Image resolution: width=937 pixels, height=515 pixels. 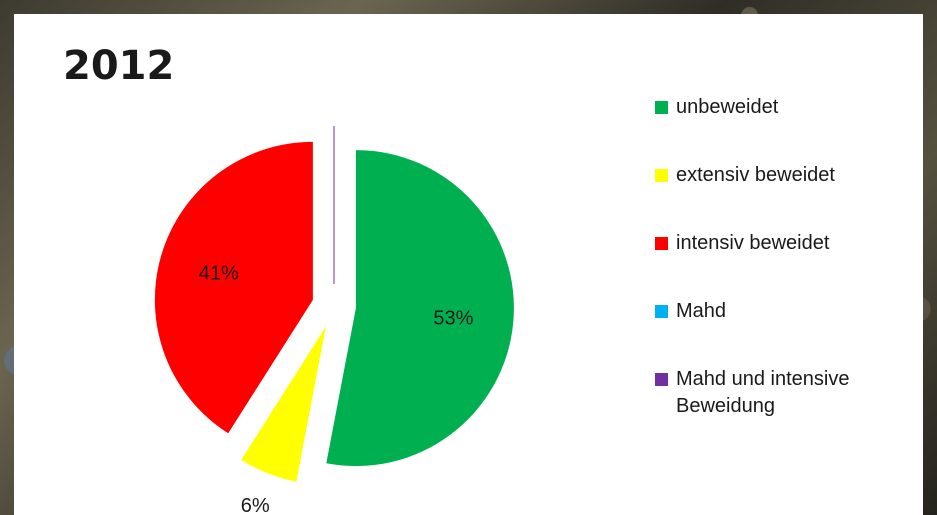 I want to click on legend-item: unbeweidet, so click(x=785, y=107).